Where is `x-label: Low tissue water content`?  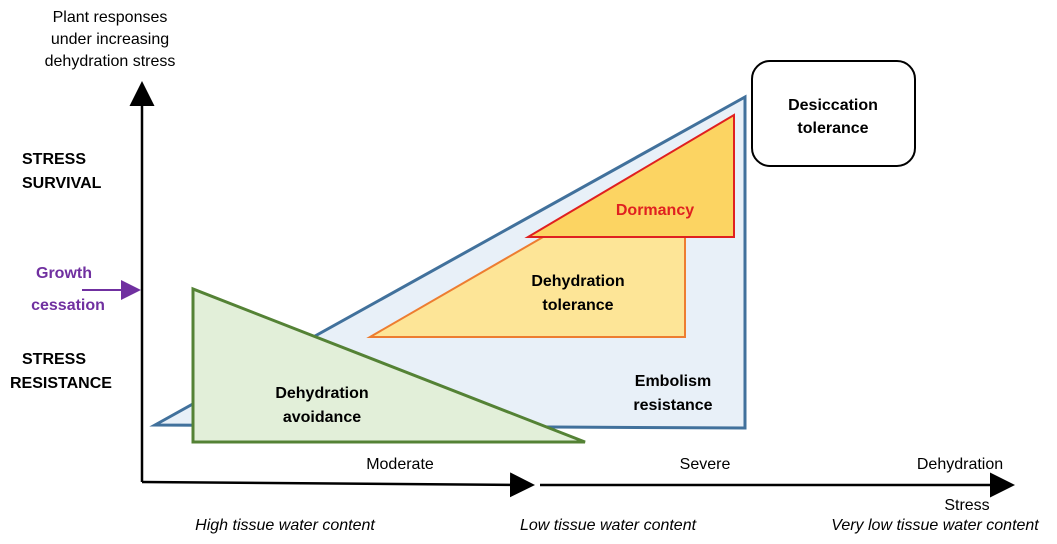
x-label: Low tissue water content is located at coordinates (608, 525).